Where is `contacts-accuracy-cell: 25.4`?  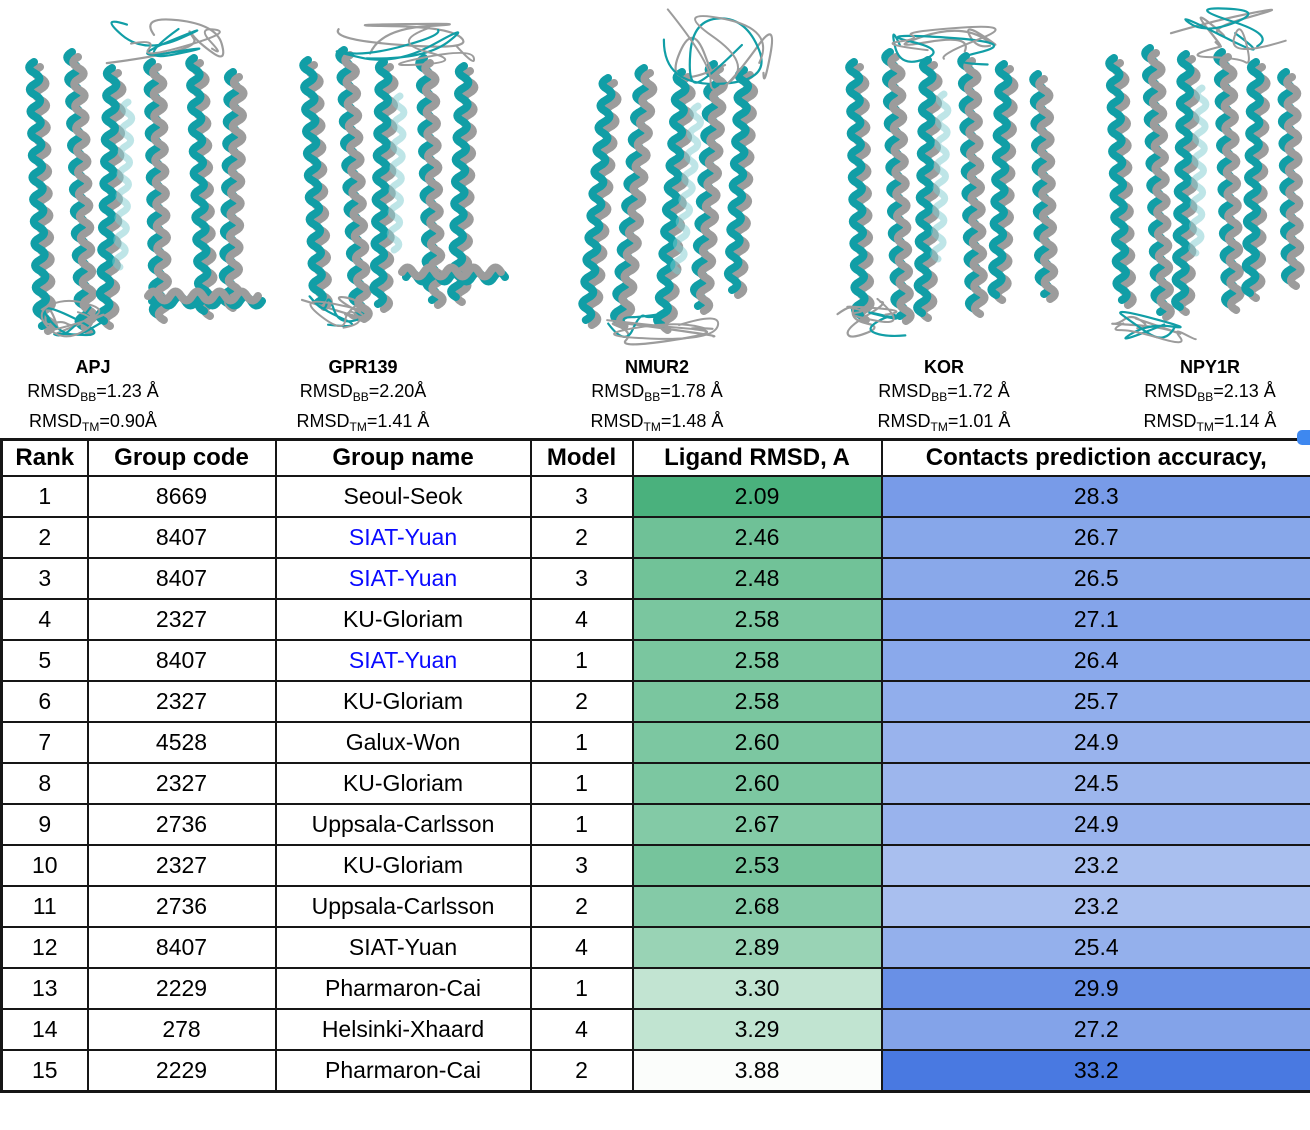
contacts-accuracy-cell: 25.4 is located at coordinates (1095, 947).